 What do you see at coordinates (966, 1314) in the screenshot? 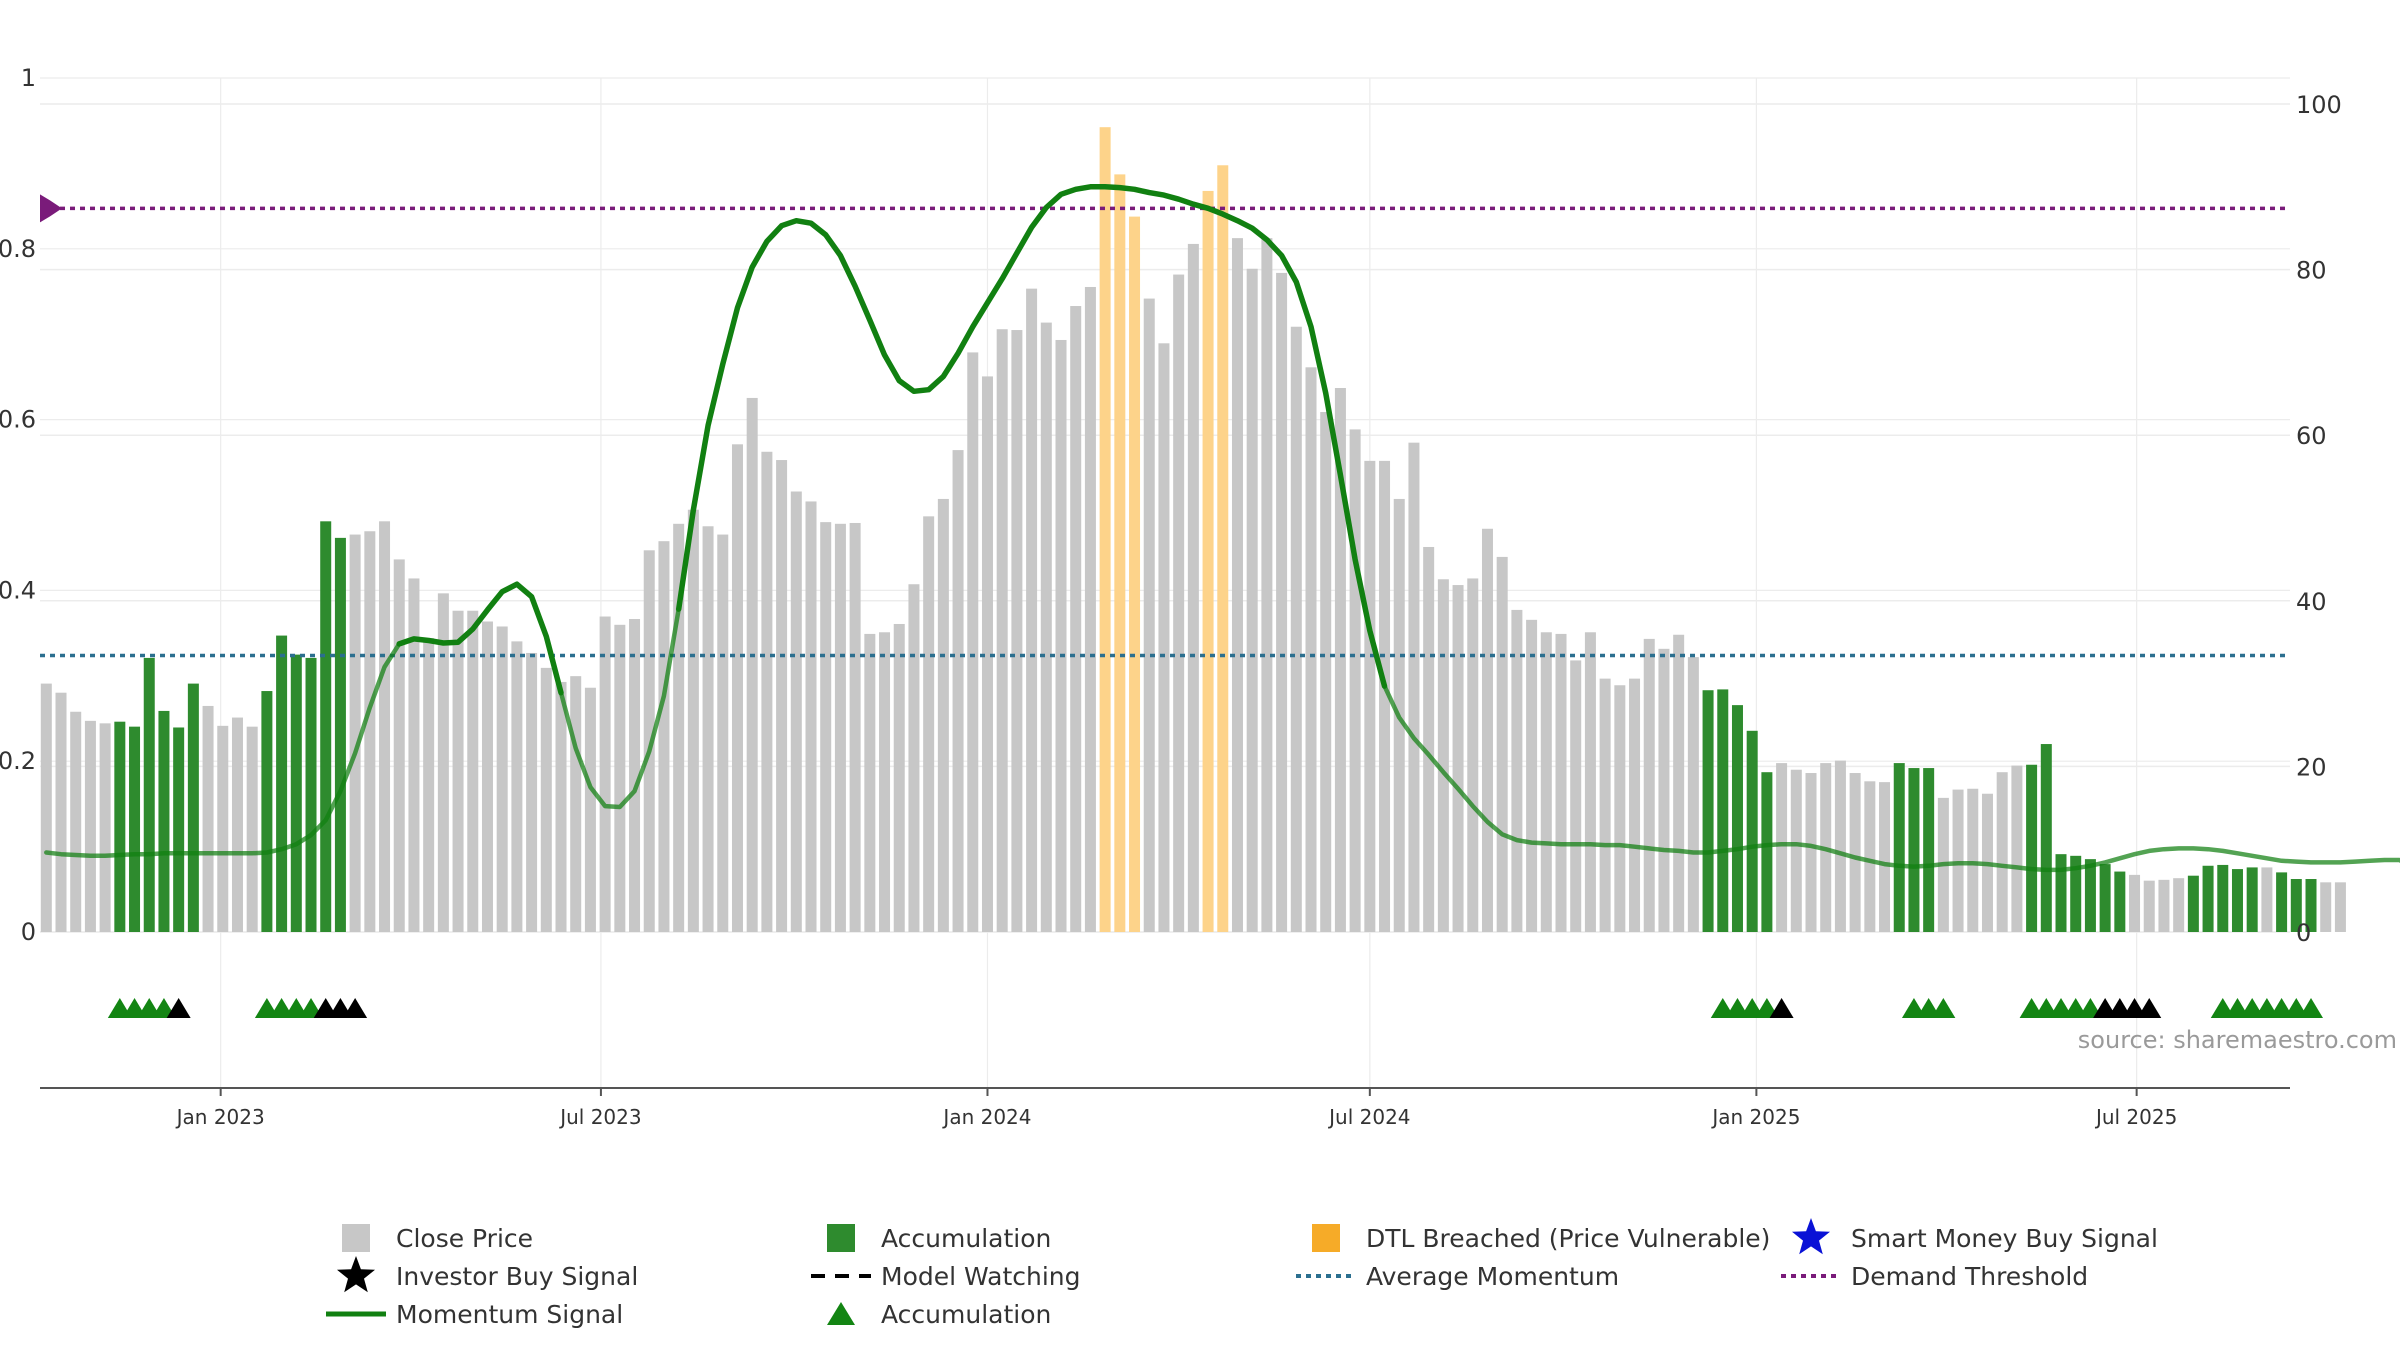
I see `legend-label: Accumulation` at bounding box center [966, 1314].